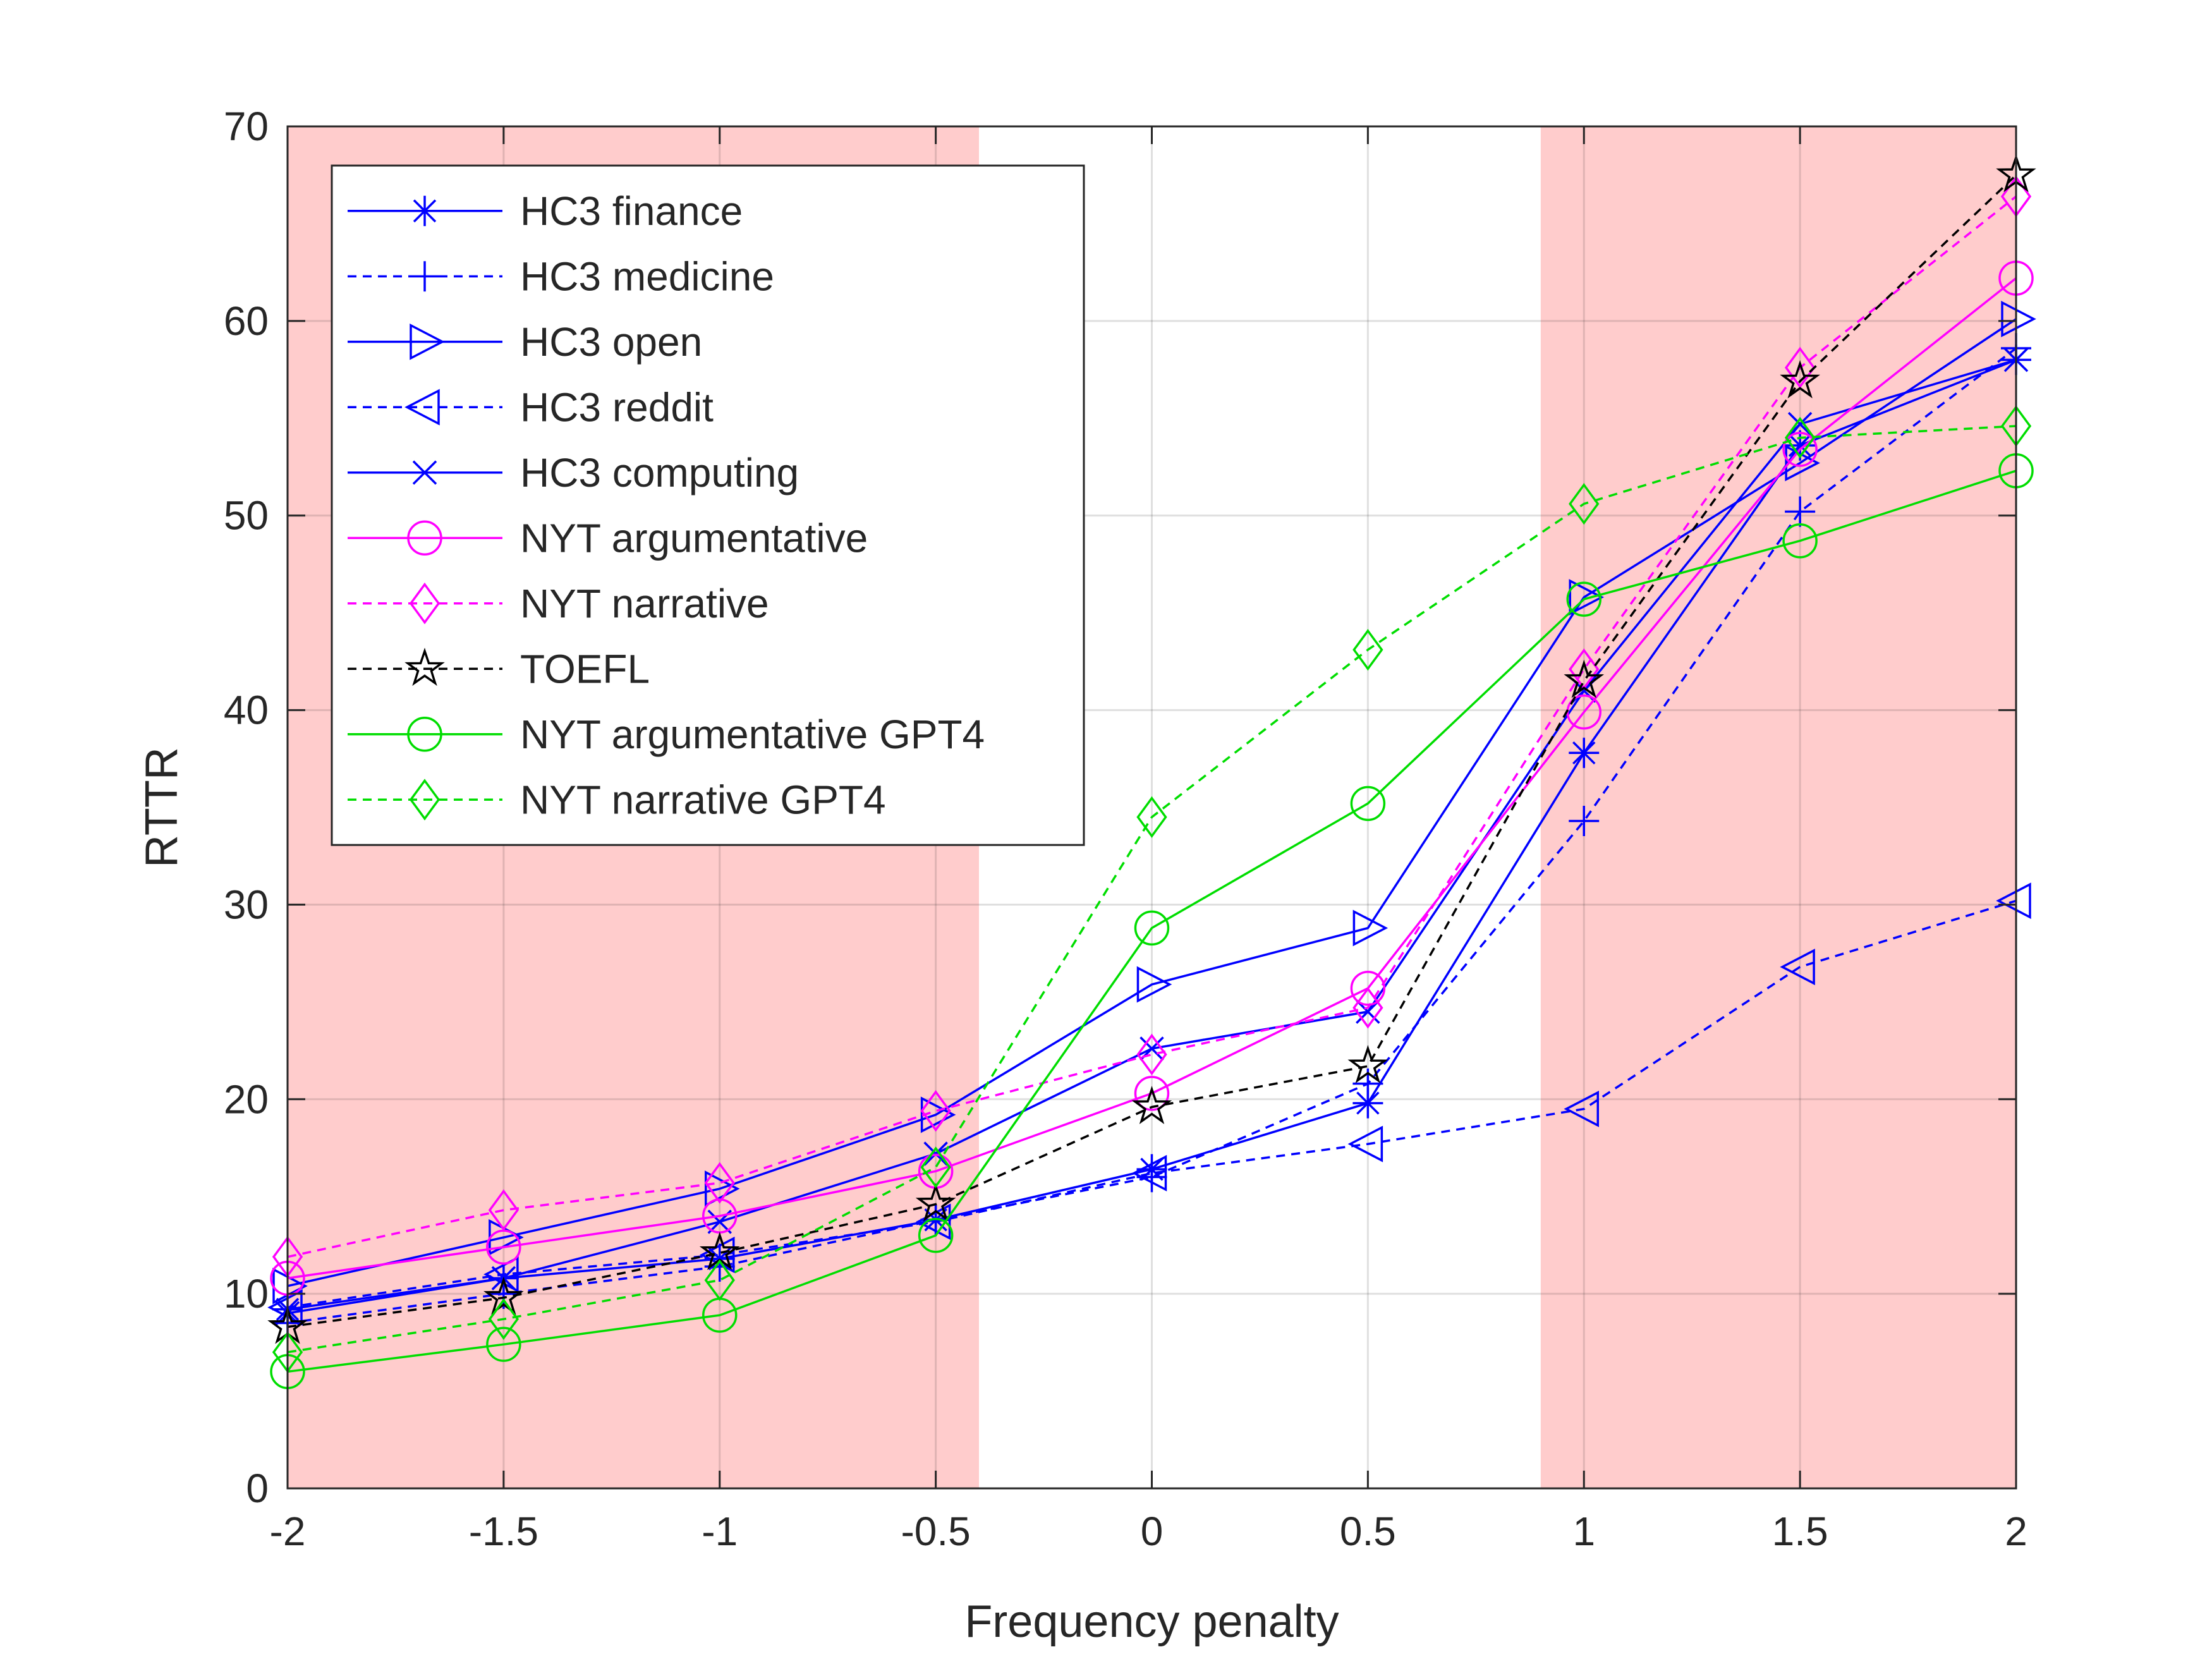 The image size is (2212, 1659). I want to click on legend-marker-nyt-argumentative, so click(424, 538).